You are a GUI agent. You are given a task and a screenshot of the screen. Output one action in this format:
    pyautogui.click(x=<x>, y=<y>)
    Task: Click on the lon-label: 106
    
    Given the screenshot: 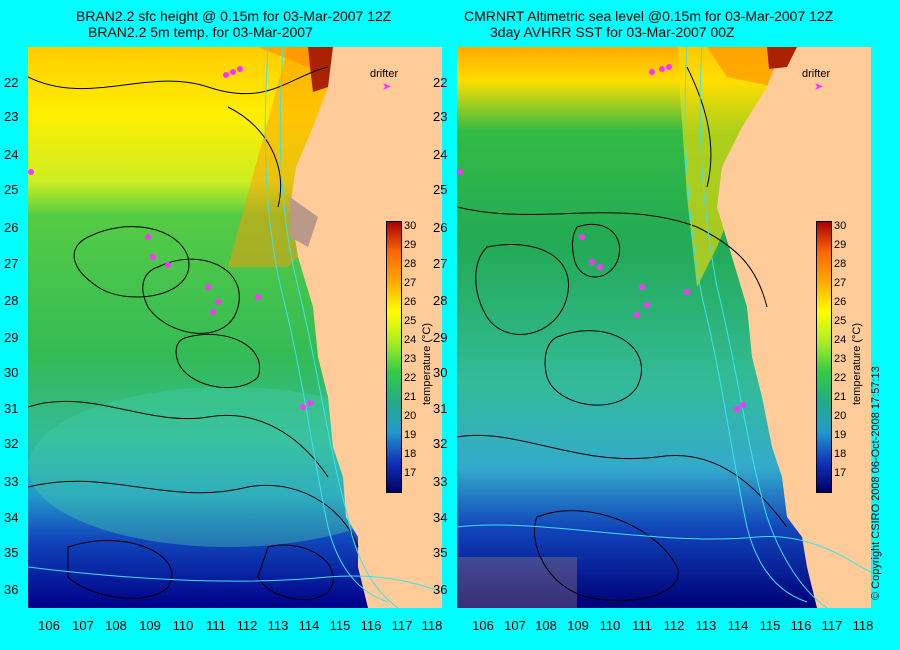 What is the action you would take?
    pyautogui.click(x=483, y=625)
    